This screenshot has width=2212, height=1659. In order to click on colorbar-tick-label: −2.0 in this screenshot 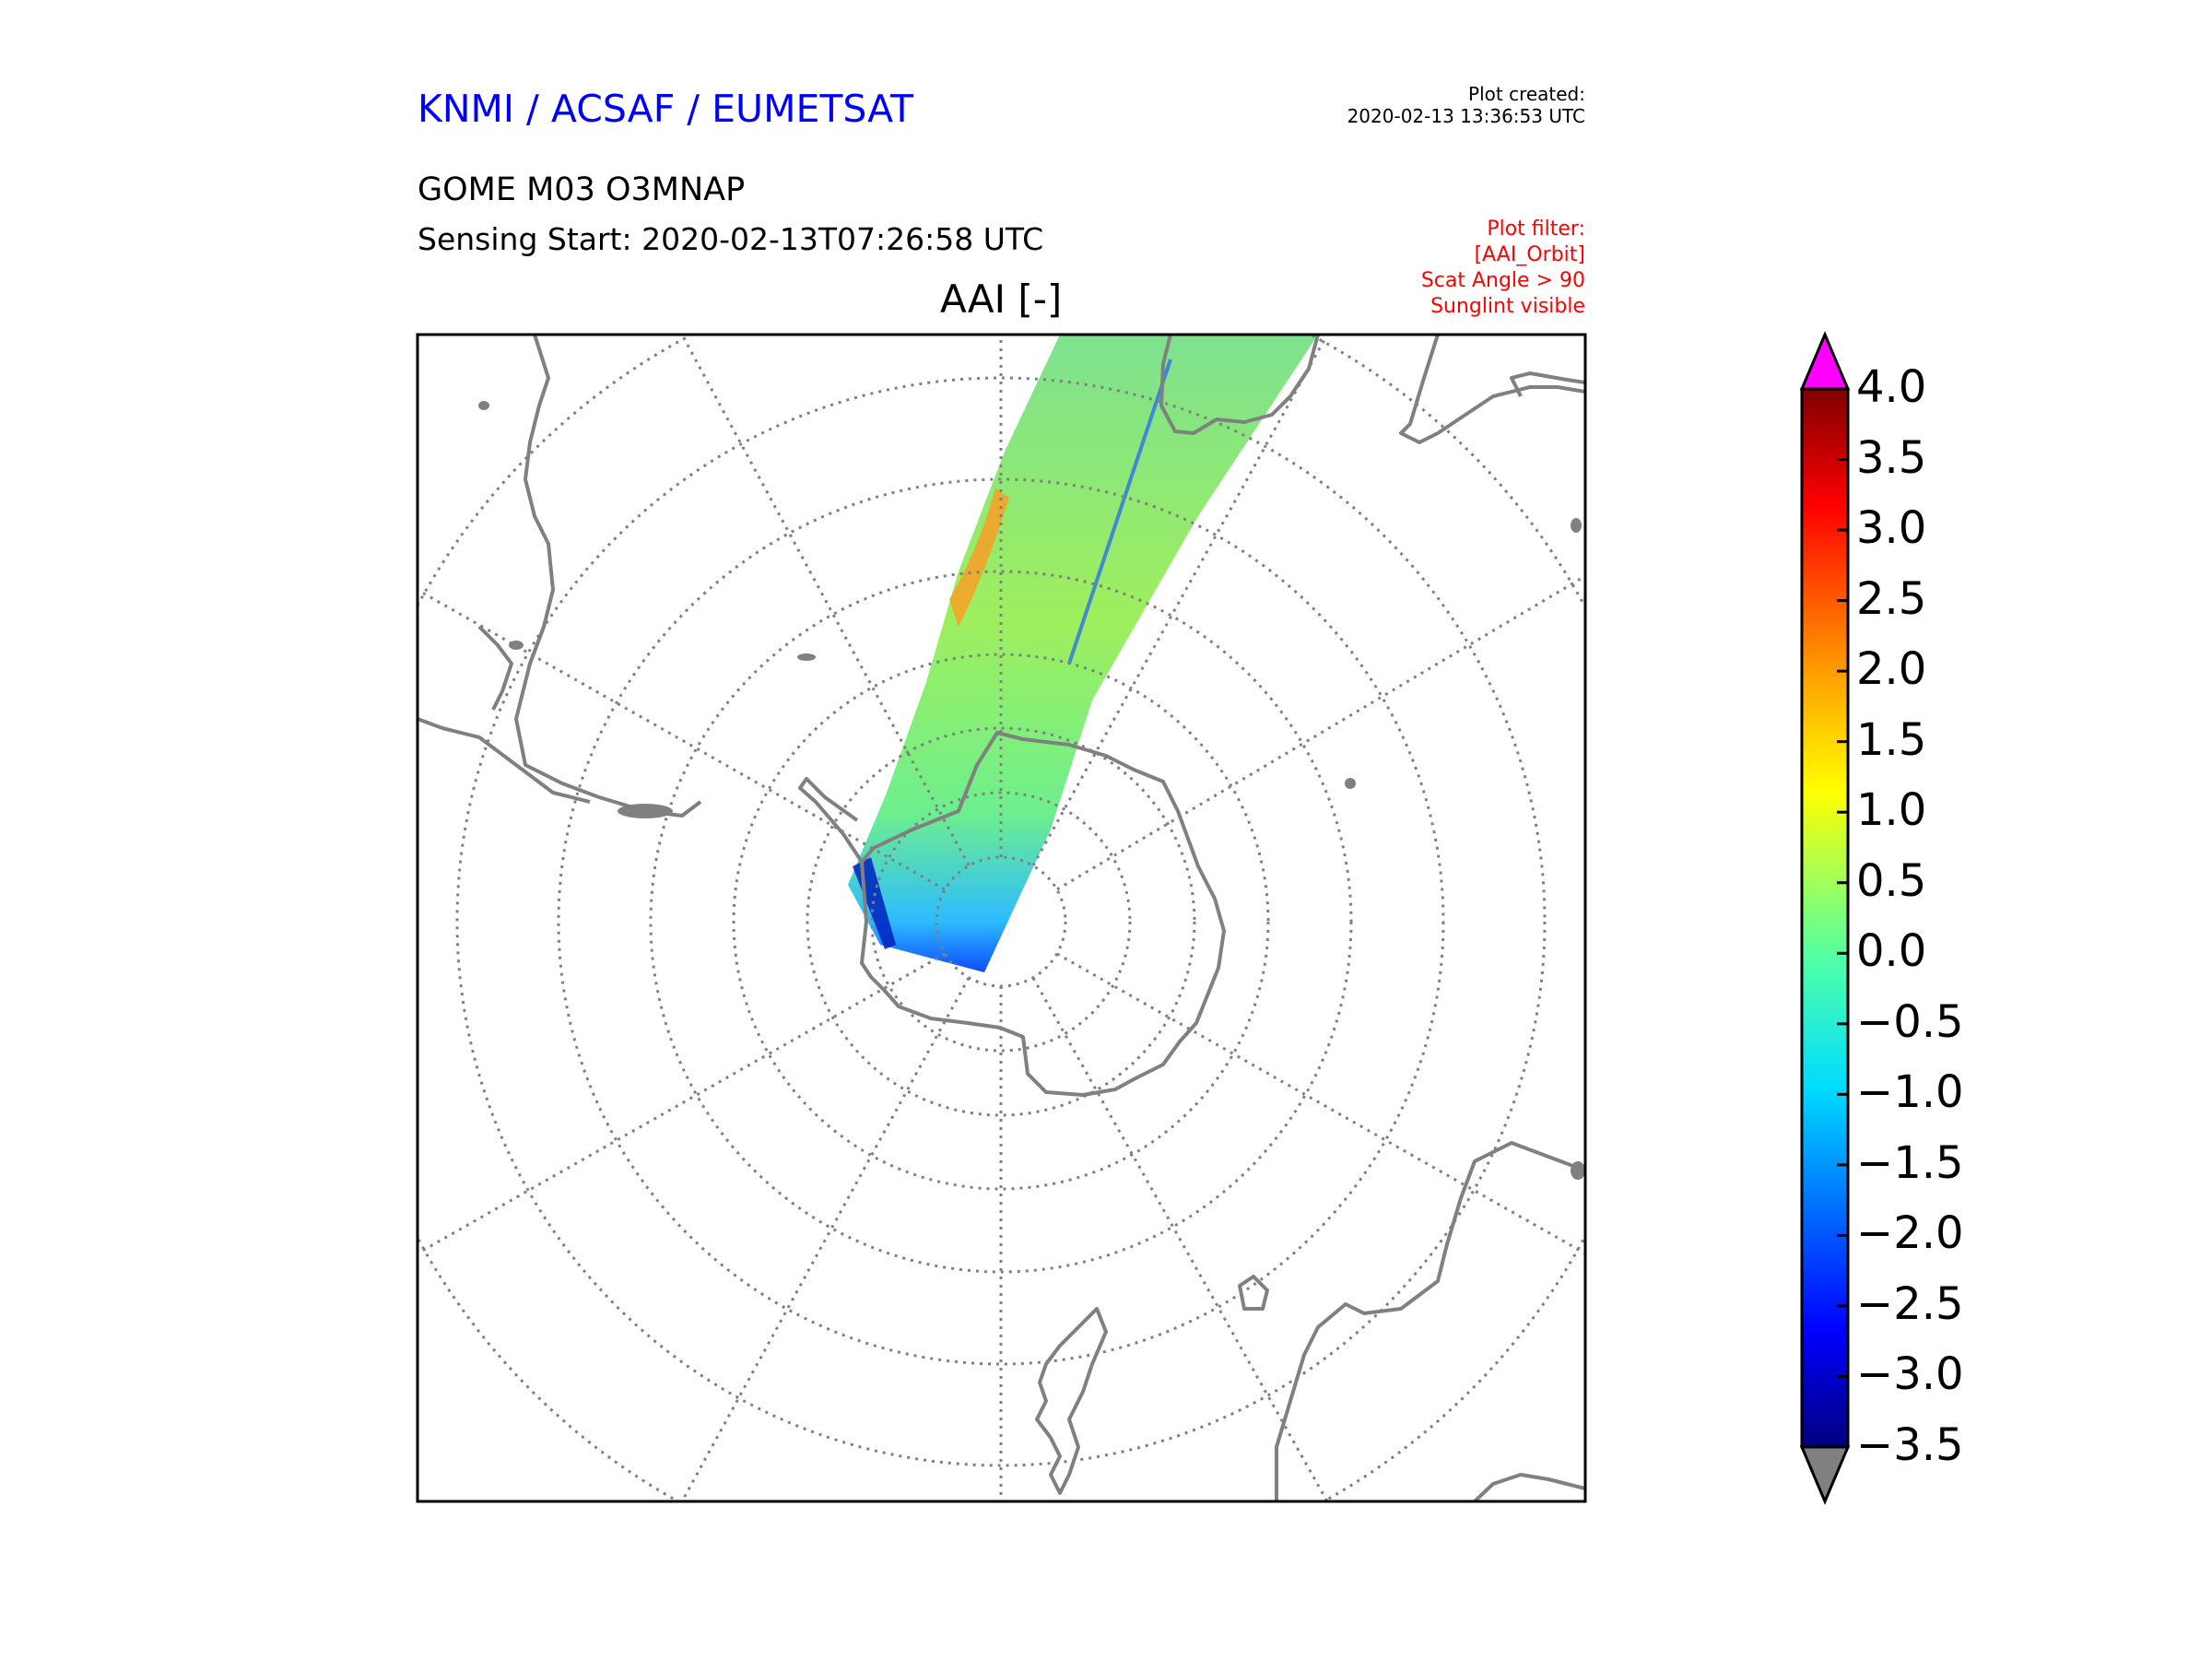, I will do `click(1910, 1233)`.